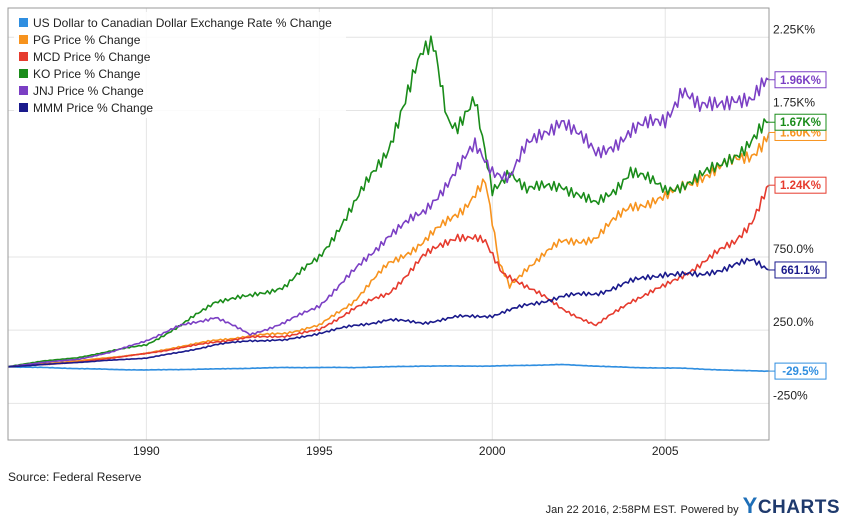 This screenshot has height=528, width=850. Describe the element at coordinates (798, 225) in the screenshot. I see `end-value-labels: -29.5%1.60K%1.24K%1.67K%1.96K%661.1%` at that location.